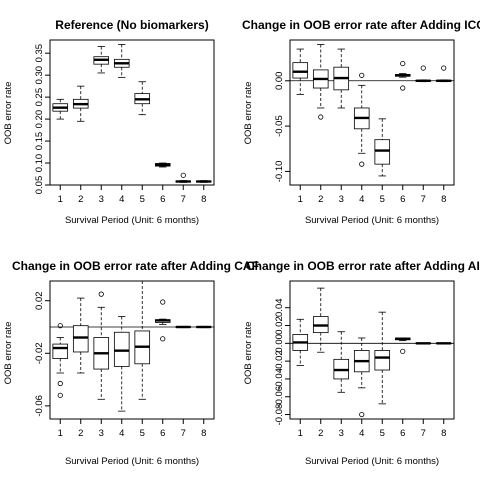 The width and height of the screenshot is (480, 480). I want to click on y-tick-label: 0.20, so click(39, 119).